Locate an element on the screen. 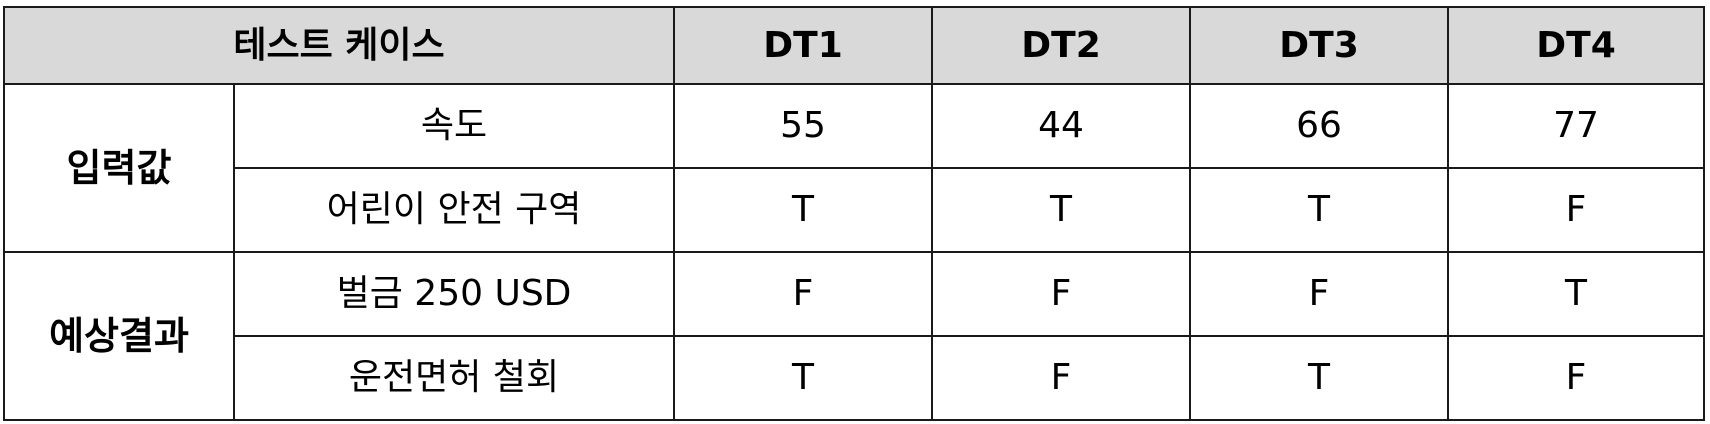 Image resolution: width=1710 pixels, height=424 pixels. row-label: 운전면허 철회 is located at coordinates (454, 378).